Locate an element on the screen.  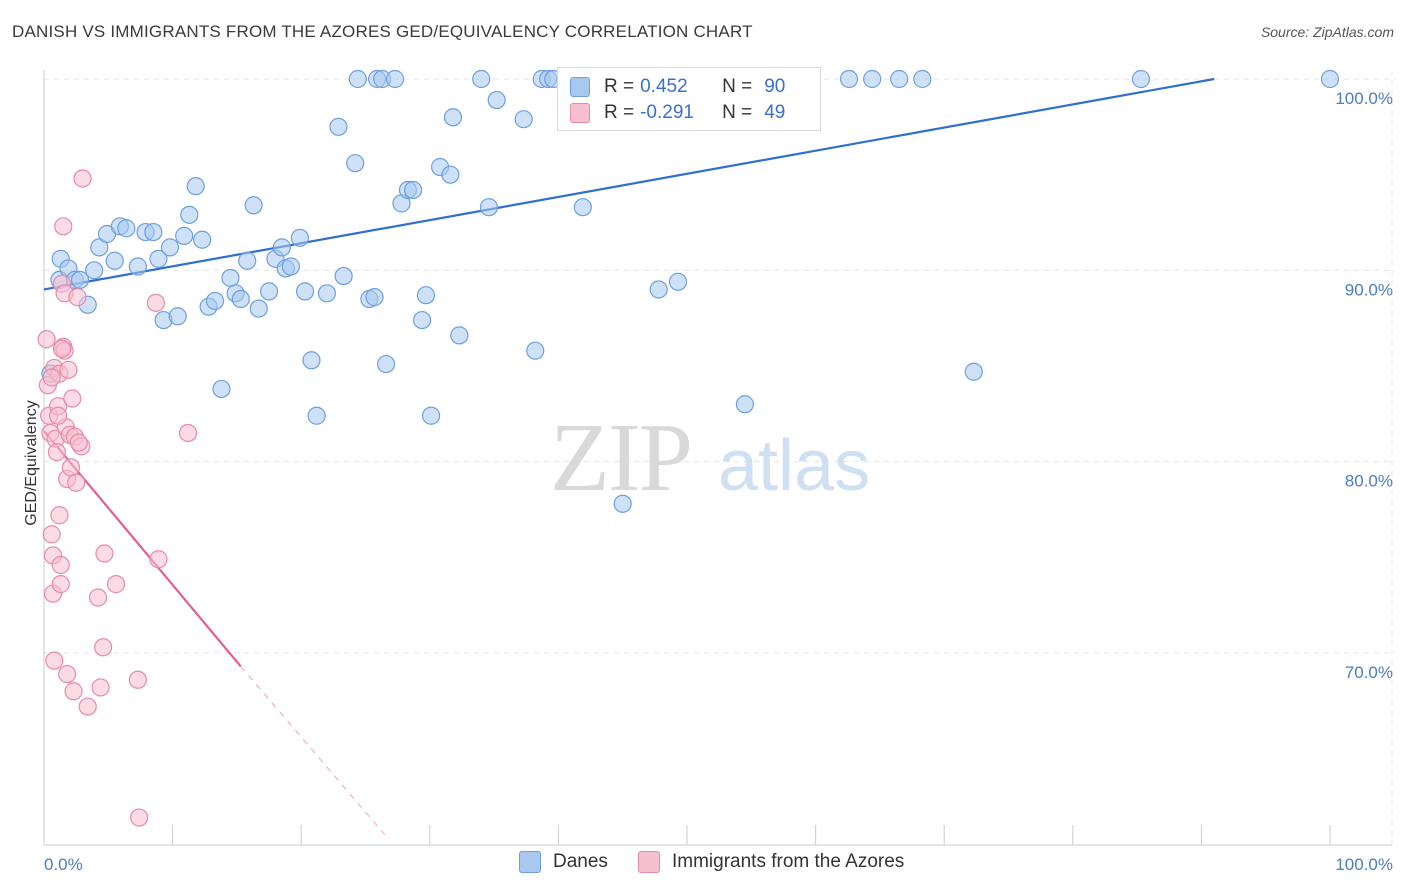
legend-n-value: 90 is located at coordinates (775, 86).